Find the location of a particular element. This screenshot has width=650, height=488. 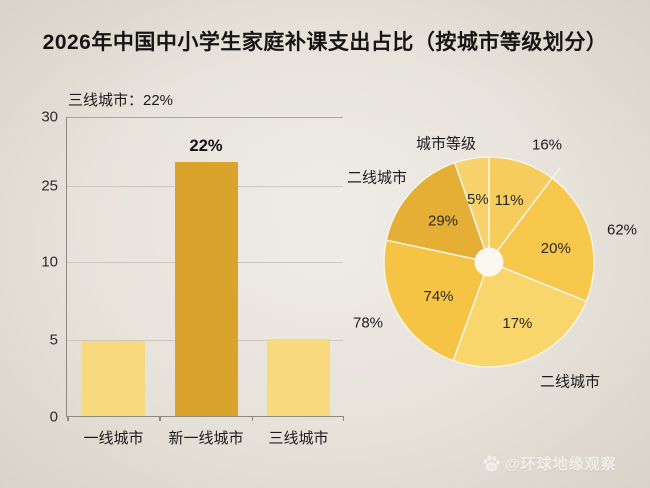

x-axis-category-label: 三线城市 is located at coordinates (298, 438).